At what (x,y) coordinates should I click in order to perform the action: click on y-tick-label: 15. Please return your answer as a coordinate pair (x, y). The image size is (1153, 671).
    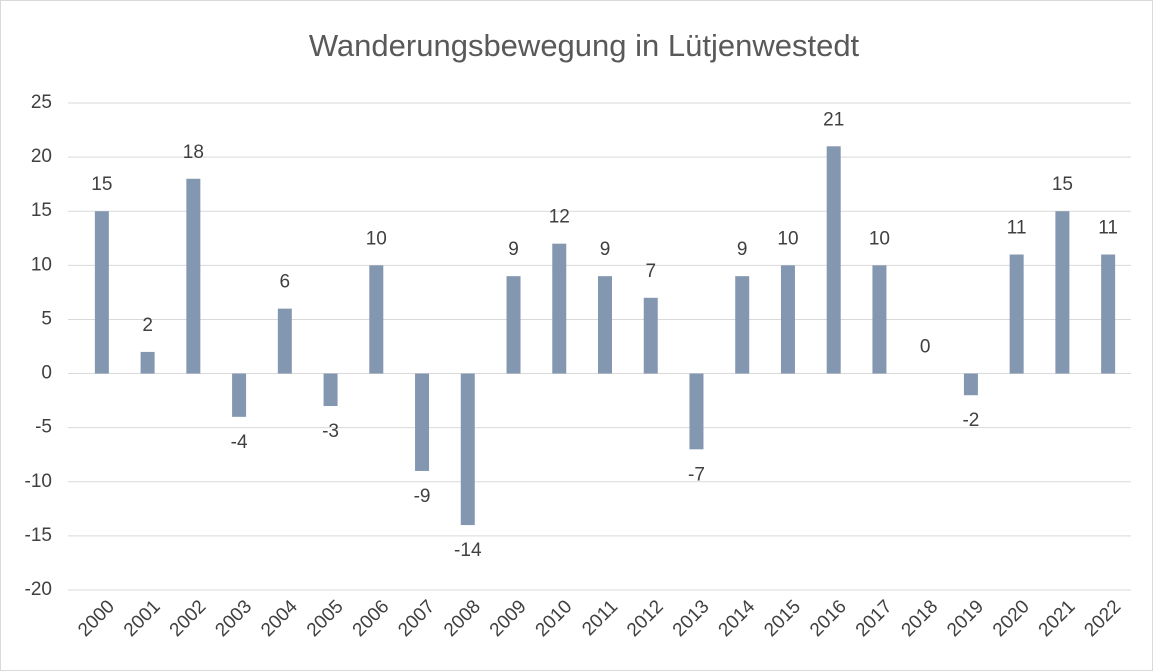
    Looking at the image, I should click on (41, 210).